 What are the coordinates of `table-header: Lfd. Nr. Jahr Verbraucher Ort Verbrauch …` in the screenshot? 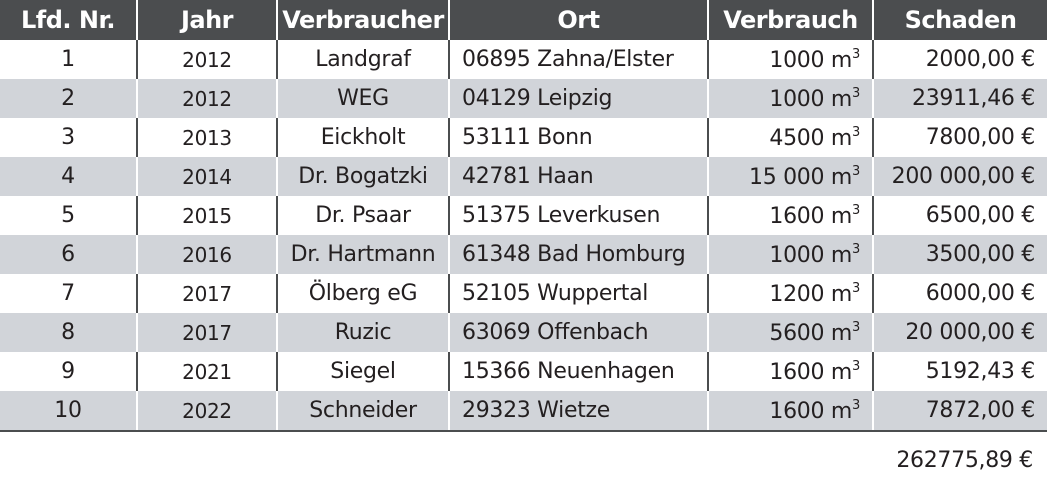 It's located at (523, 20).